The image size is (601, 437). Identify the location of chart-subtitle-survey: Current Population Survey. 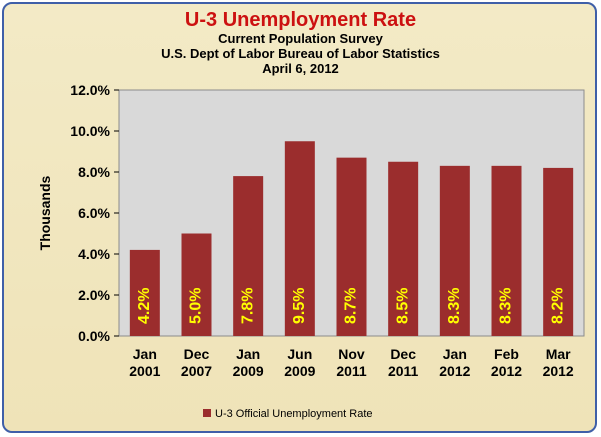
(300, 38).